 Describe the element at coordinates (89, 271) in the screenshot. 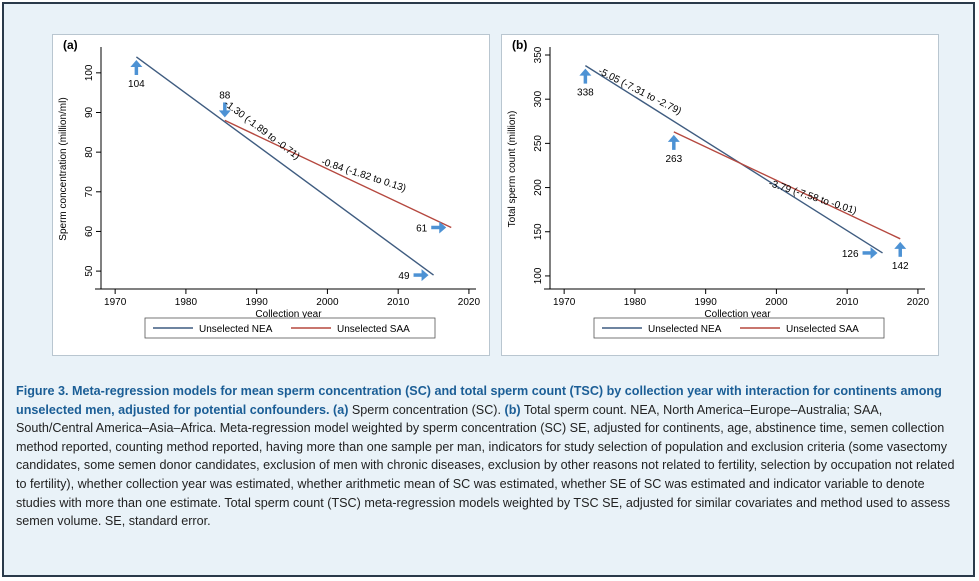

I see `y-tick-label: 50` at that location.